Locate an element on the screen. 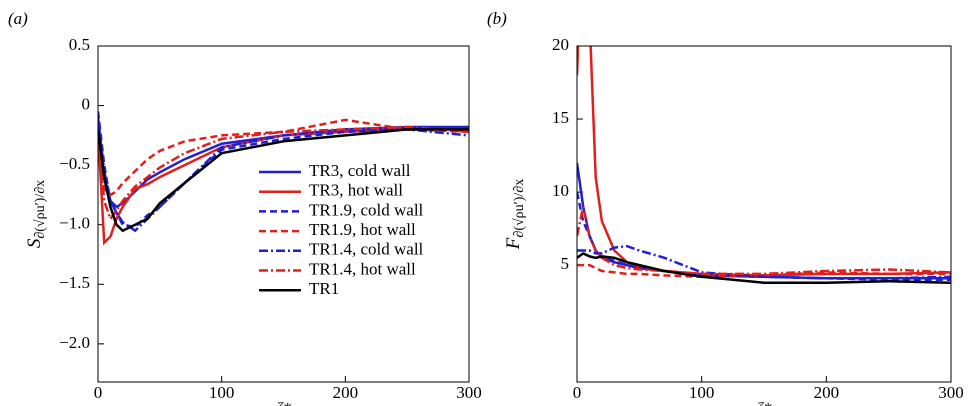 This screenshot has width=969, height=406. legend-label: TR1 is located at coordinates (324, 288).